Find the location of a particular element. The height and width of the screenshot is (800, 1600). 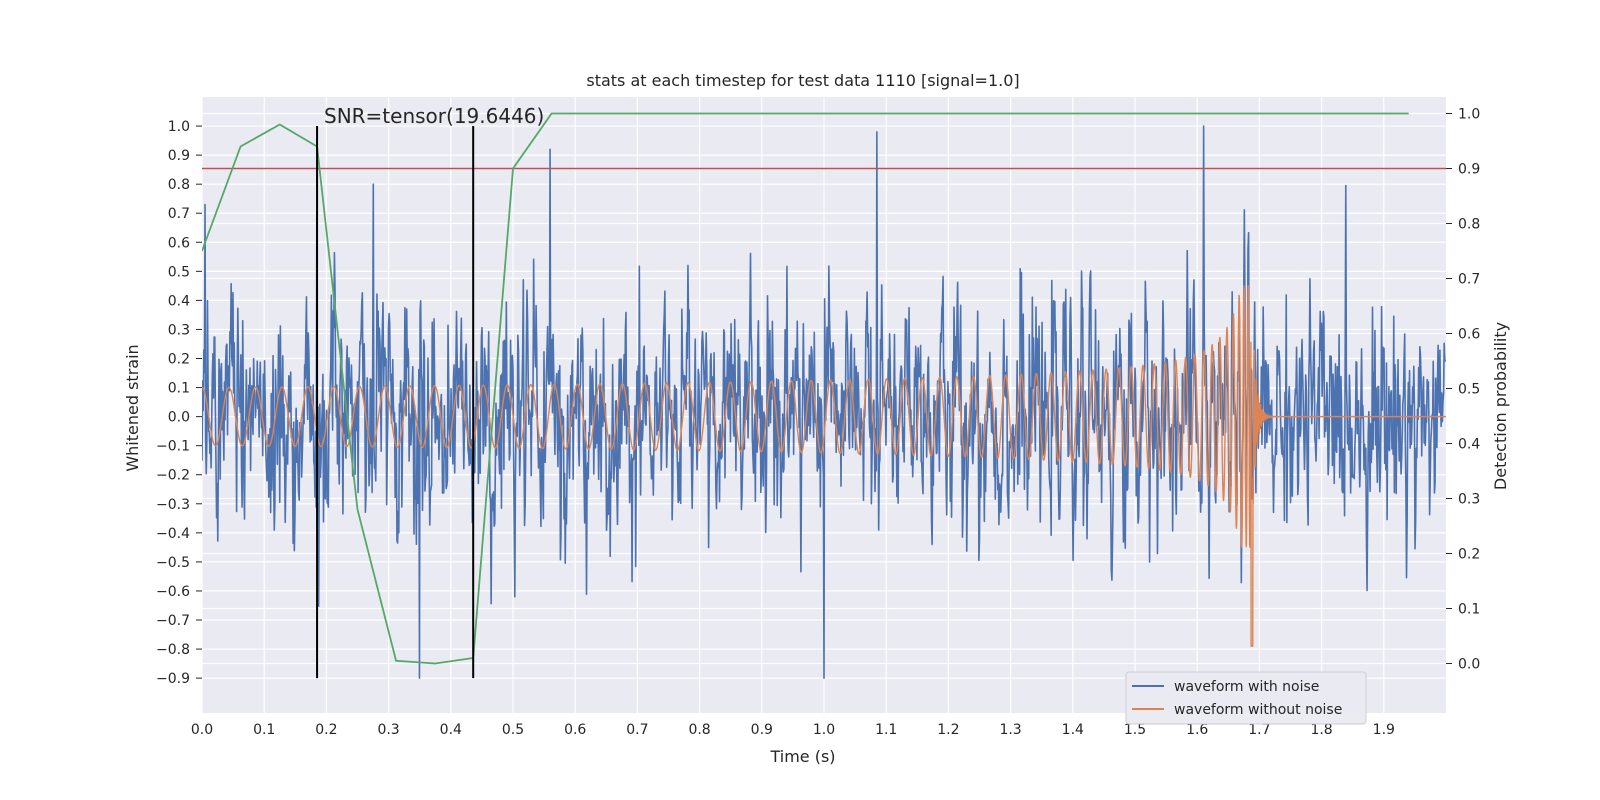

legend-label-waveform-with-noise: waveform with noise is located at coordinates (1246, 687).